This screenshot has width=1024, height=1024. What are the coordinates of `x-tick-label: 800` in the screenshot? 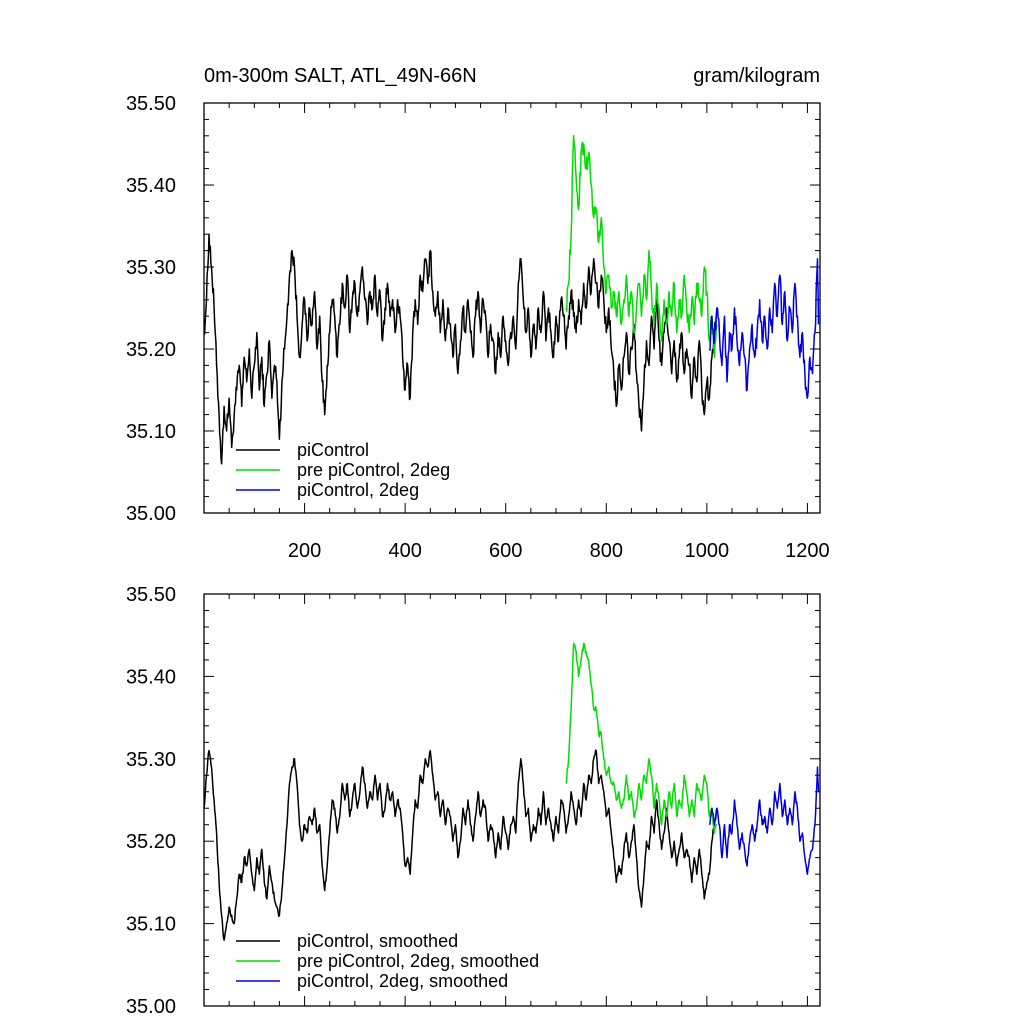 It's located at (606, 551).